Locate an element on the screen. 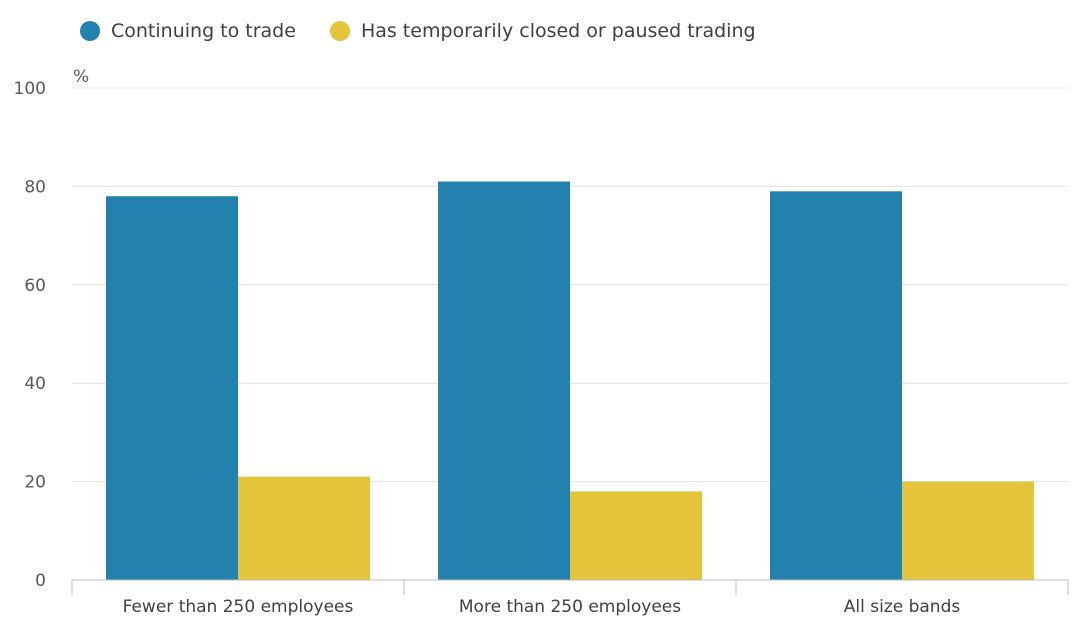 This screenshot has width=1080, height=644. y-tick-label: 0 is located at coordinates (40, 581).